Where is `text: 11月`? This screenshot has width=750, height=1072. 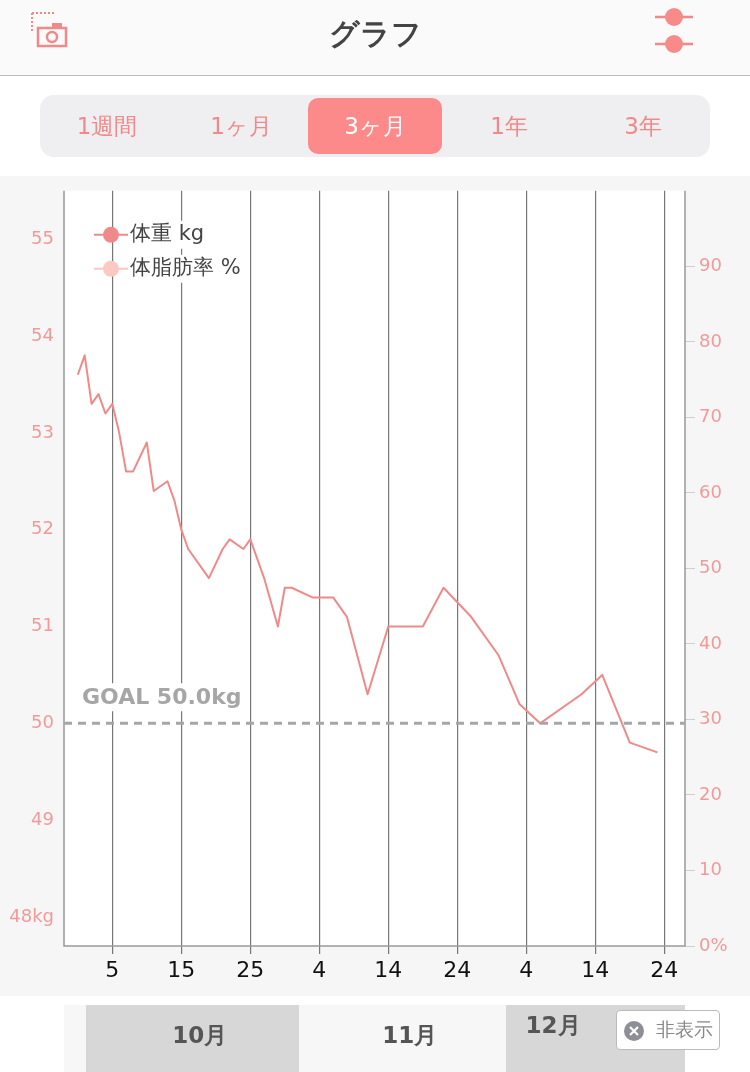
text: 11月 is located at coordinates (409, 1038).